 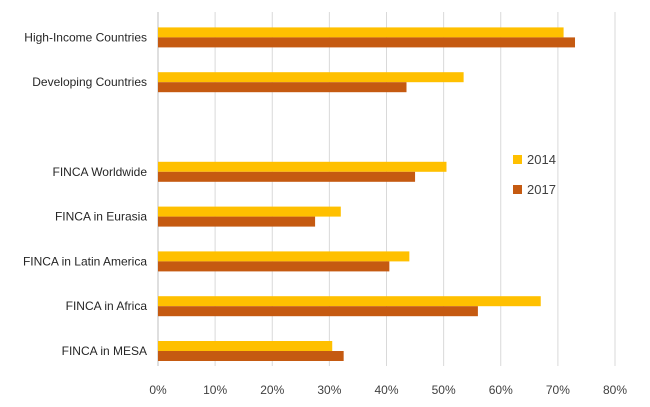 What do you see at coordinates (274, 266) in the screenshot?
I see `bar-2017-finca-in-latin-america` at bounding box center [274, 266].